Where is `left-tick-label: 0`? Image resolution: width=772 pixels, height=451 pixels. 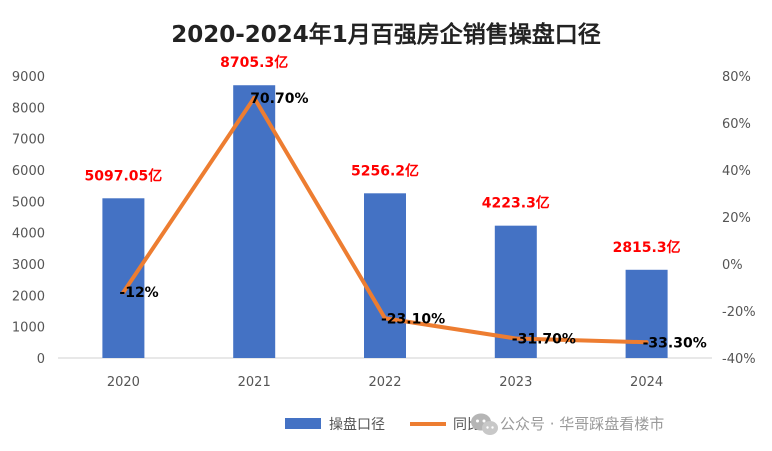
left-tick-label: 0 is located at coordinates (41, 359).